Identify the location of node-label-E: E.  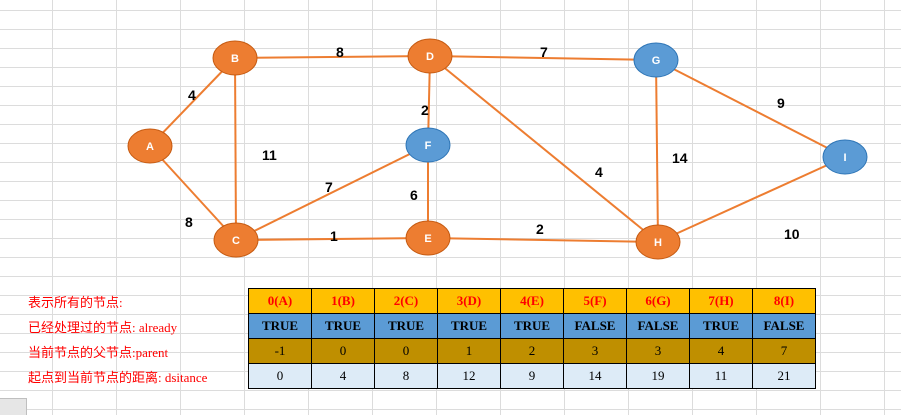
(427, 239).